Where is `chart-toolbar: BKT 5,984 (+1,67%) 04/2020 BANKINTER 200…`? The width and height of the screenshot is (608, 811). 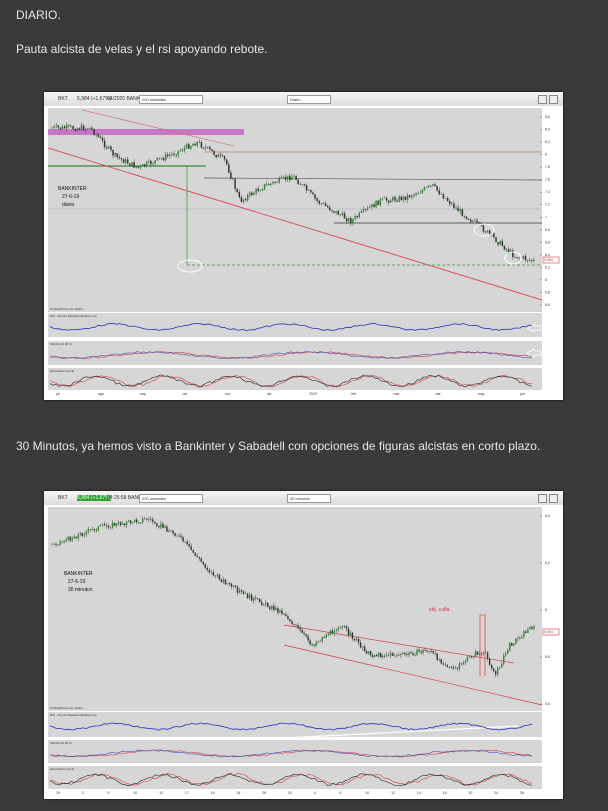 chart-toolbar: BKT 5,984 (+1,67%) 04/2020 BANKINTER 200… is located at coordinates (303, 99).